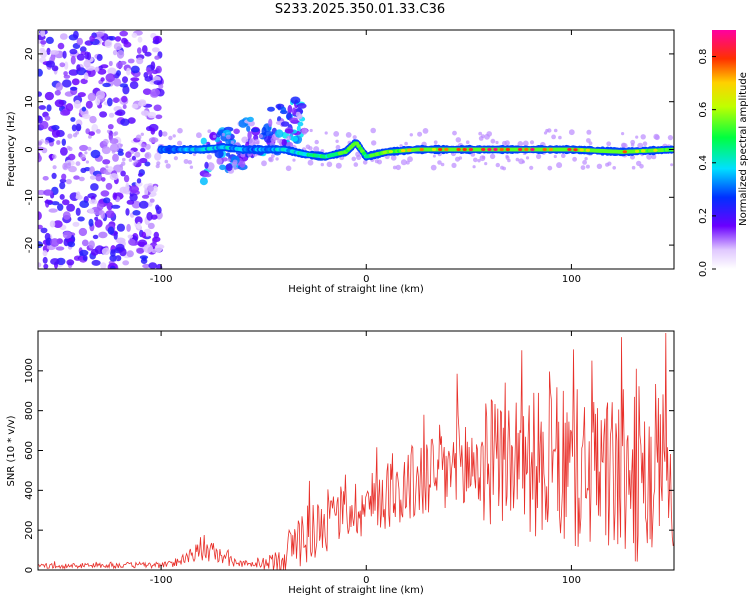  Describe the element at coordinates (29, 245) in the screenshot. I see `y-tick-label: -20` at that location.